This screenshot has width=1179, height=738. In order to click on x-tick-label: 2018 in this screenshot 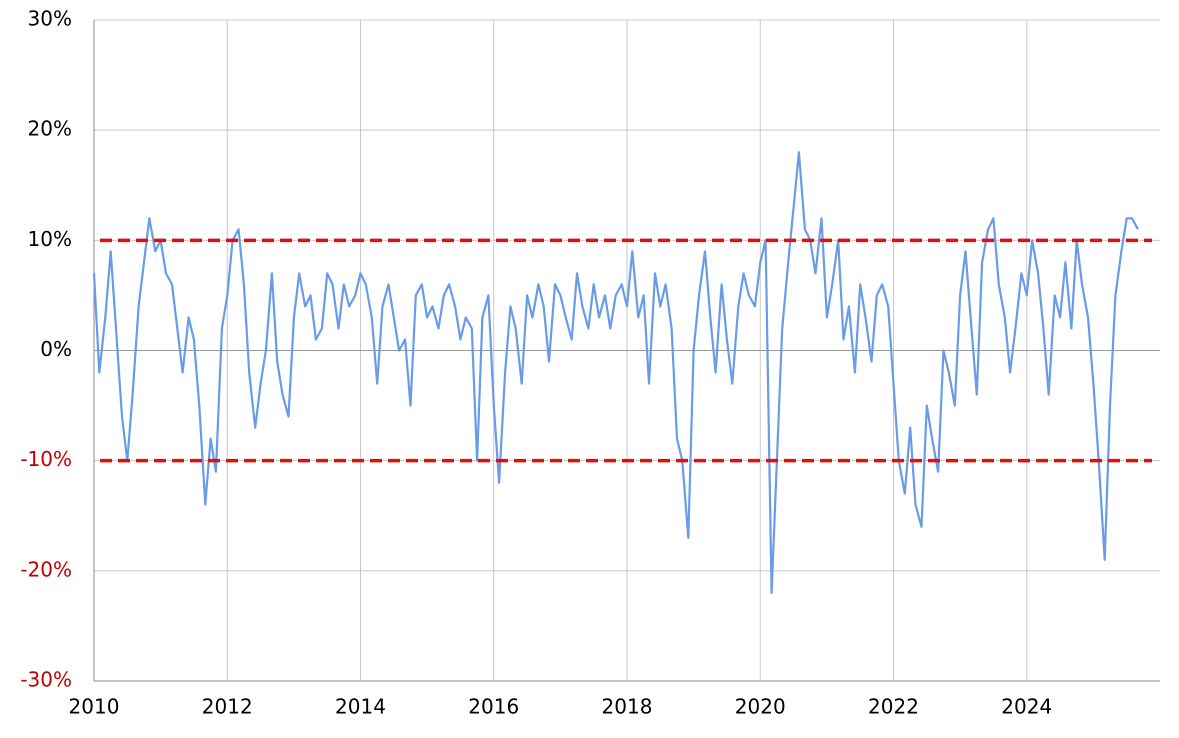, I will do `click(627, 707)`.